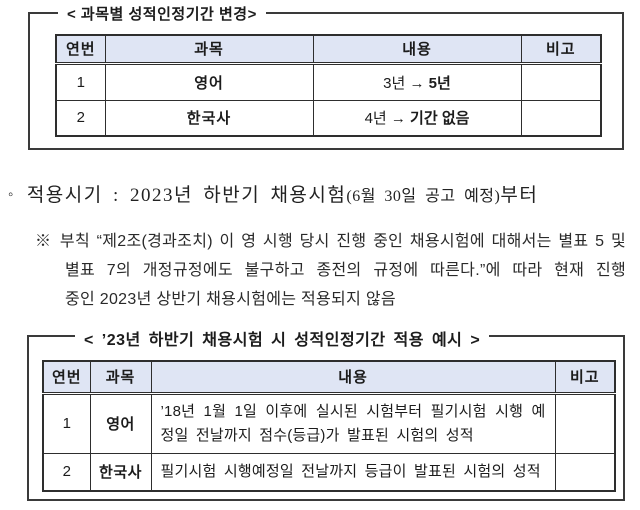 The image size is (640, 510). What do you see at coordinates (186, 195) in the screenshot?
I see `timing-text: 적용시기 : 2023년 하반기 채용시험` at bounding box center [186, 195].